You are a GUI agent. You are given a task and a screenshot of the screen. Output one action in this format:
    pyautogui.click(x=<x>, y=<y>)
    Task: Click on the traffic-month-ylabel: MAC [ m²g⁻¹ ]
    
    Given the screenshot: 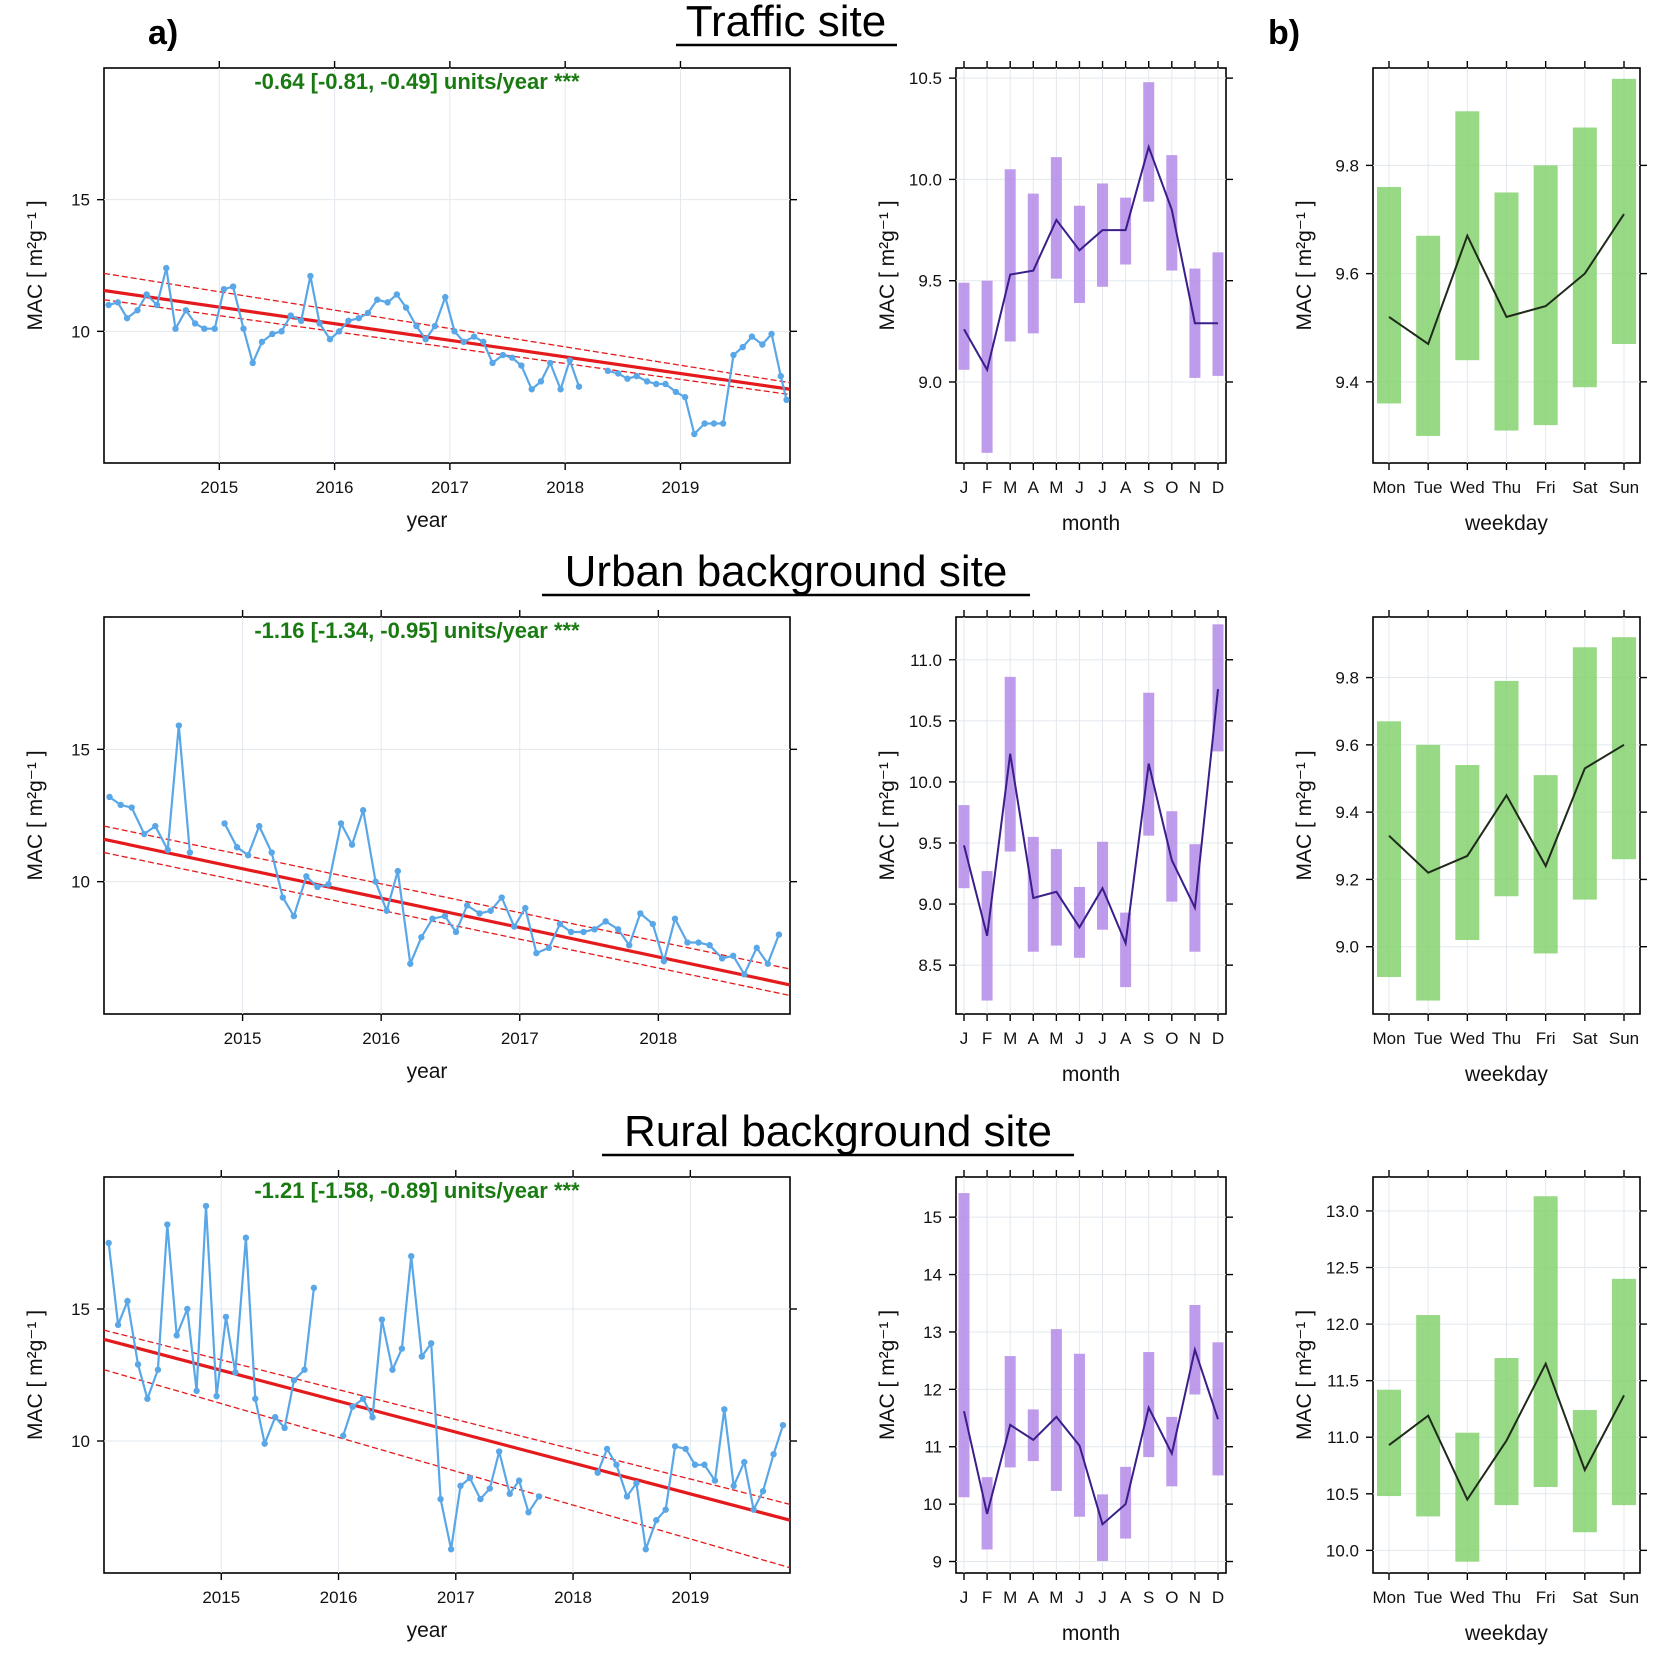 What is the action you would take?
    pyautogui.click(x=887, y=265)
    